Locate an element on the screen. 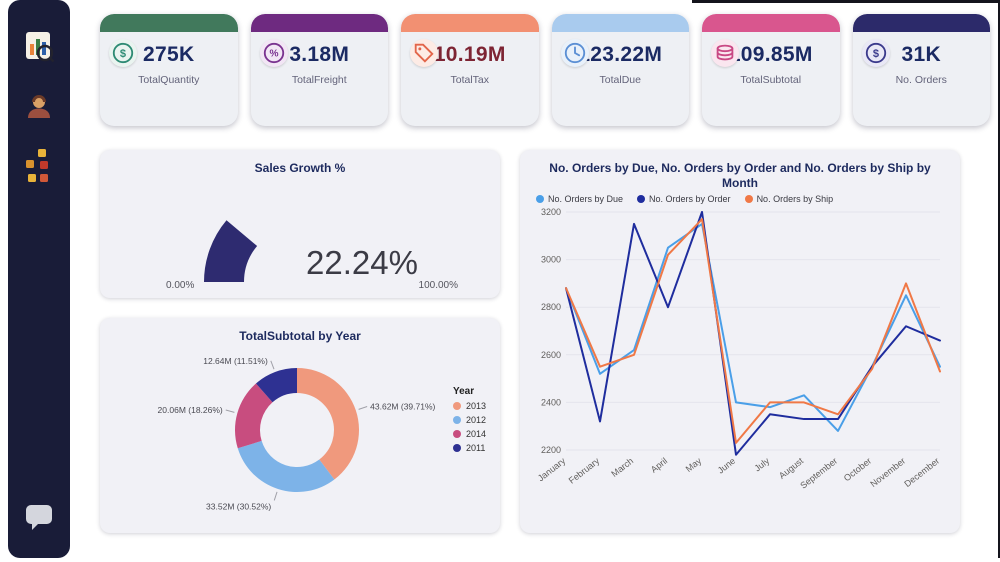  line-legend-item-0: No. Orders by Due is located at coordinates (579, 199).